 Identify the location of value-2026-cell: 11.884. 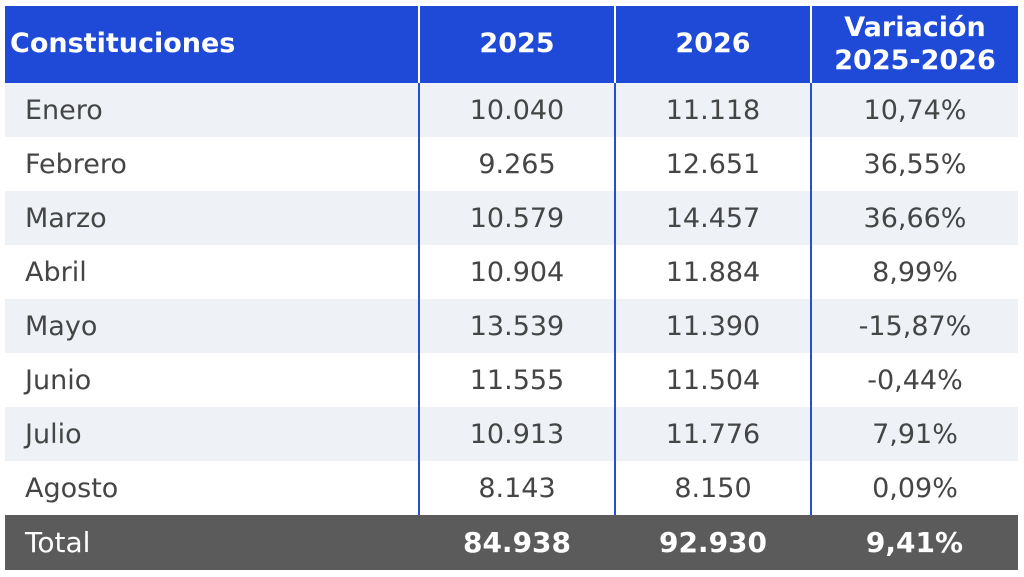
(712, 272).